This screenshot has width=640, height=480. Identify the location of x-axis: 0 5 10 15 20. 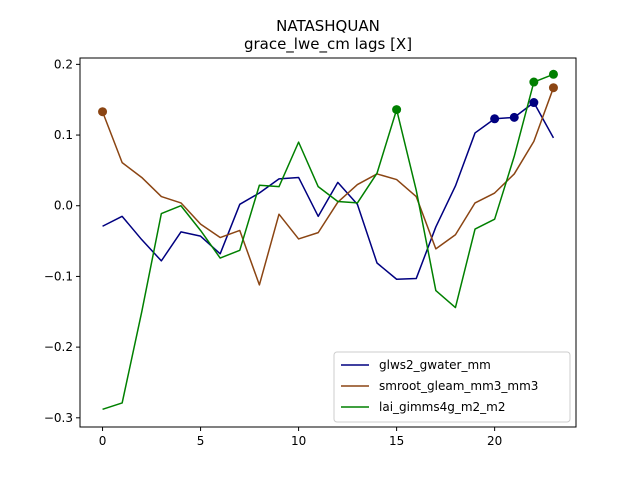
(300, 437).